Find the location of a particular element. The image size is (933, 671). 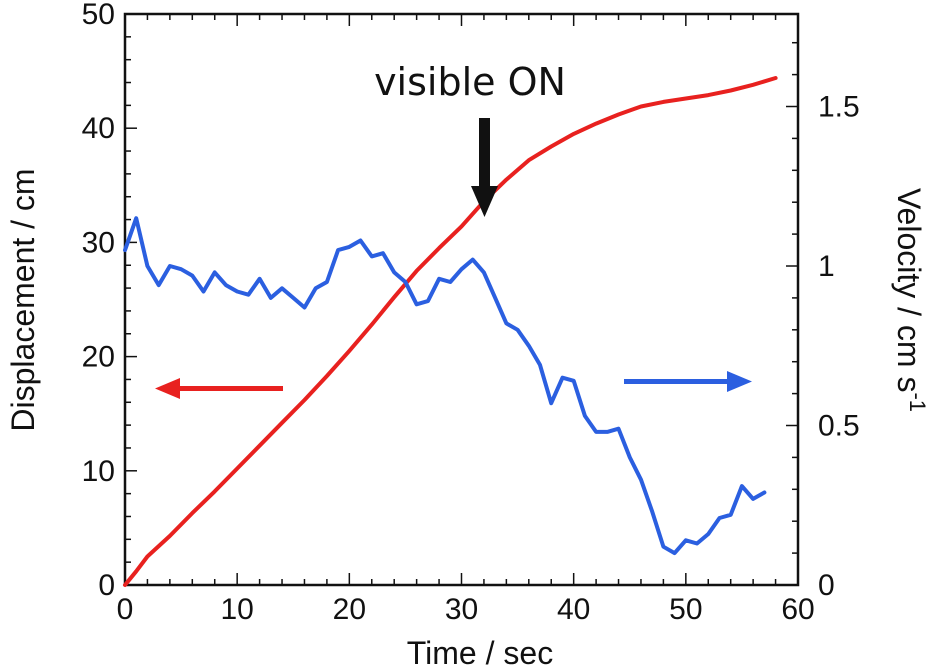

visible-on-arrow-head is located at coordinates (484, 201).